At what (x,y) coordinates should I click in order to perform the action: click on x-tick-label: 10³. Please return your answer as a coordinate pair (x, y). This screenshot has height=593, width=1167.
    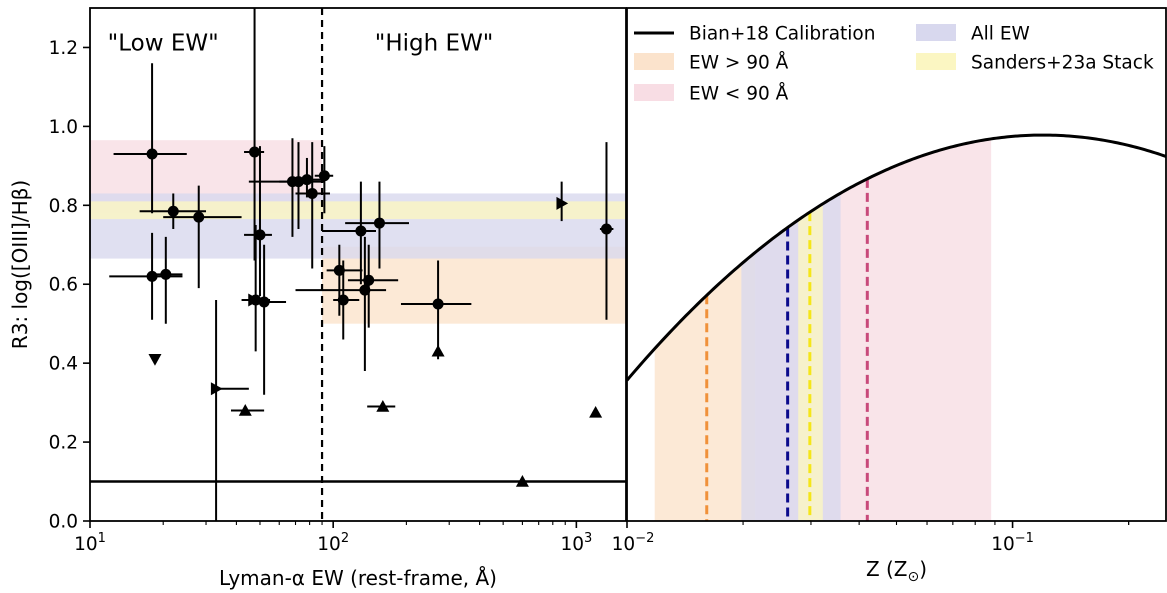
    Looking at the image, I should click on (576, 543).